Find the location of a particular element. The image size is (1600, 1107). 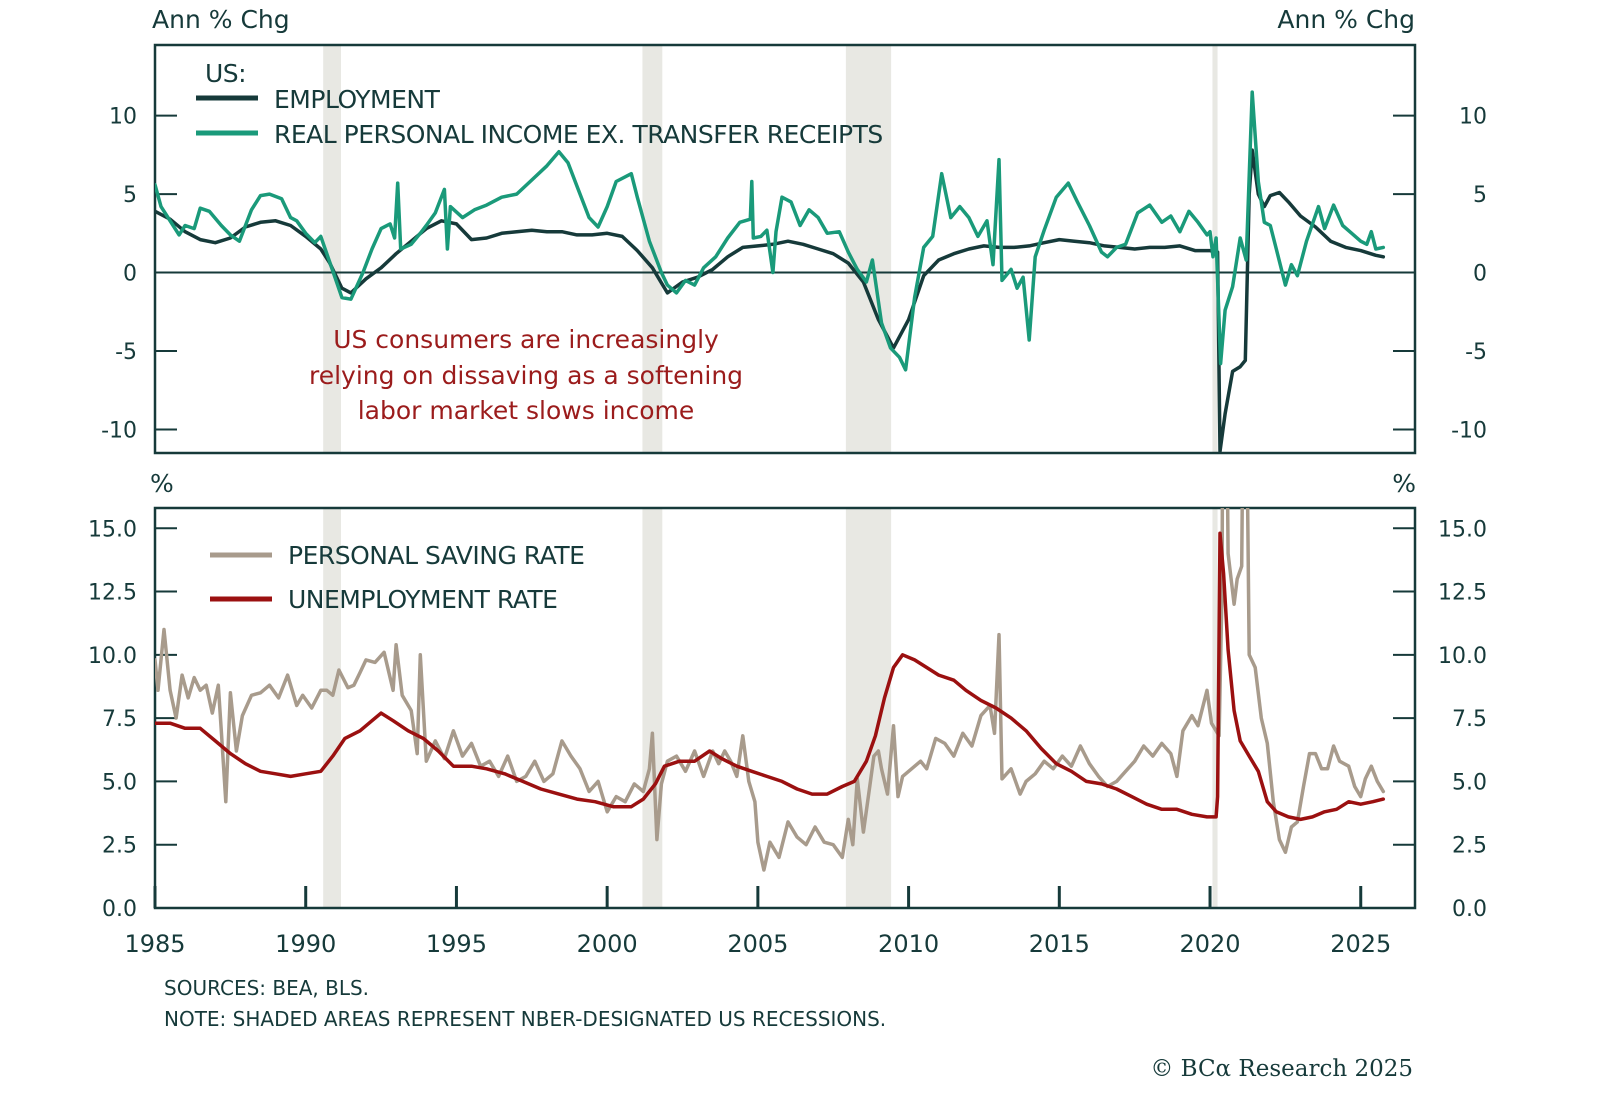

copyright-credit: © BCα Research 2025 is located at coordinates (1281, 1069).